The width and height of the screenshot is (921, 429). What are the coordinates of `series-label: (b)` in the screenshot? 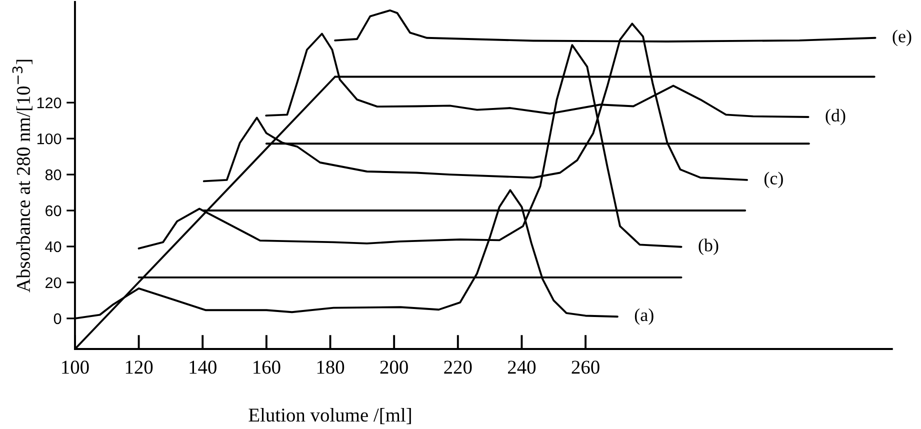 It's located at (708, 247).